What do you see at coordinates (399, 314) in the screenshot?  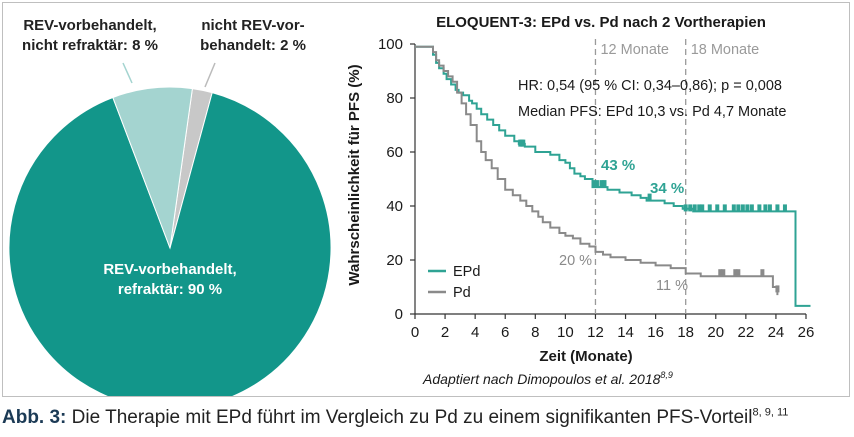 I see `y-tick-label: 0` at bounding box center [399, 314].